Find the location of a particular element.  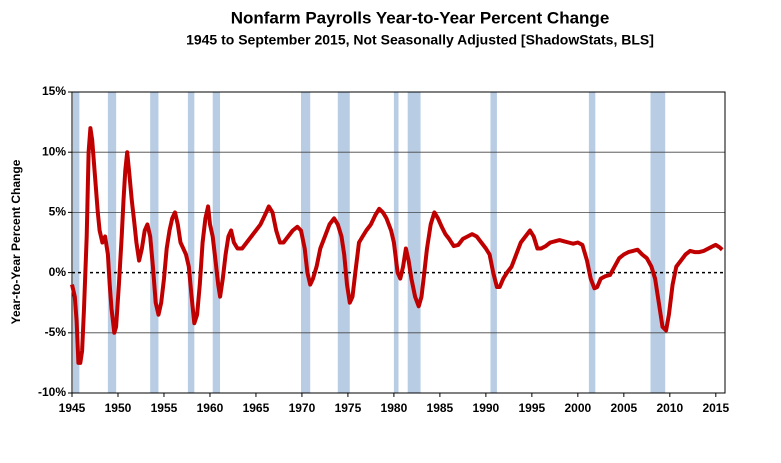

x-tick-label: 2005 is located at coordinates (623, 408).